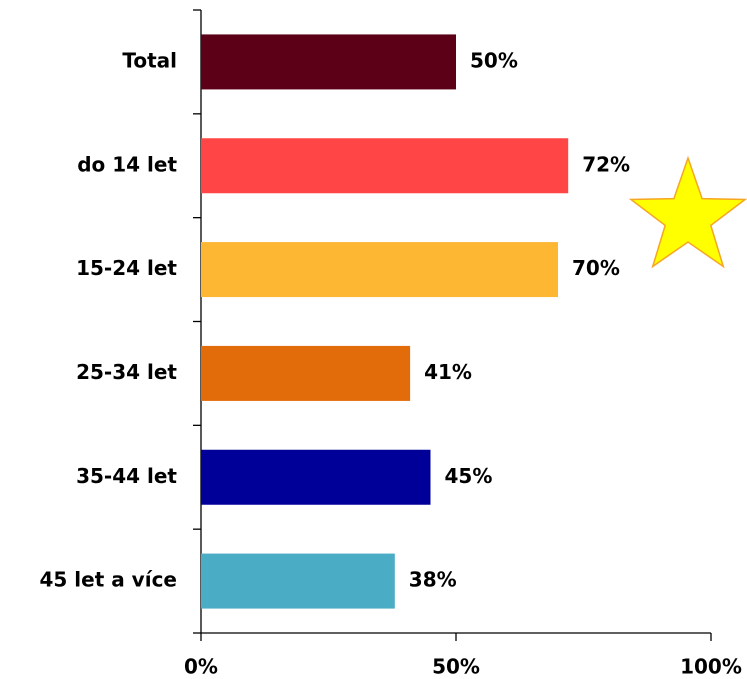 Image resolution: width=747 pixels, height=679 pixels. I want to click on star, so click(687, 212).